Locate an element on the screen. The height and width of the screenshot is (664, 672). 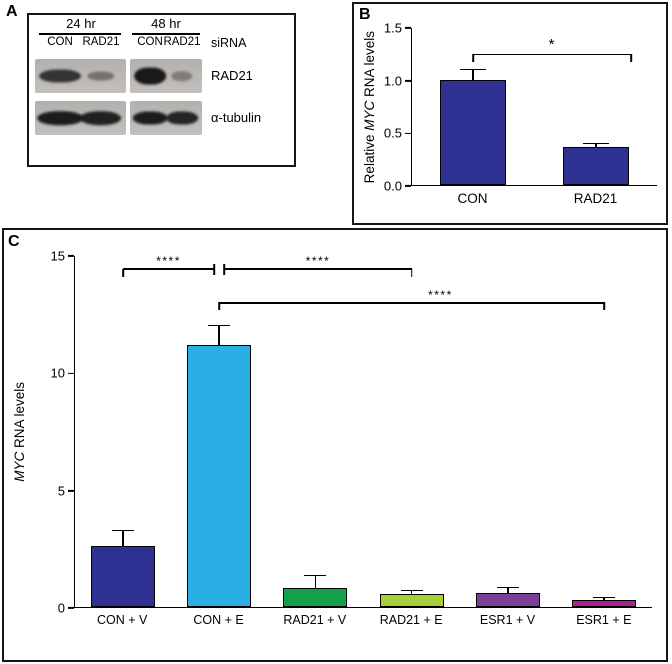
y-tick-label: 10 is located at coordinates (57, 373).